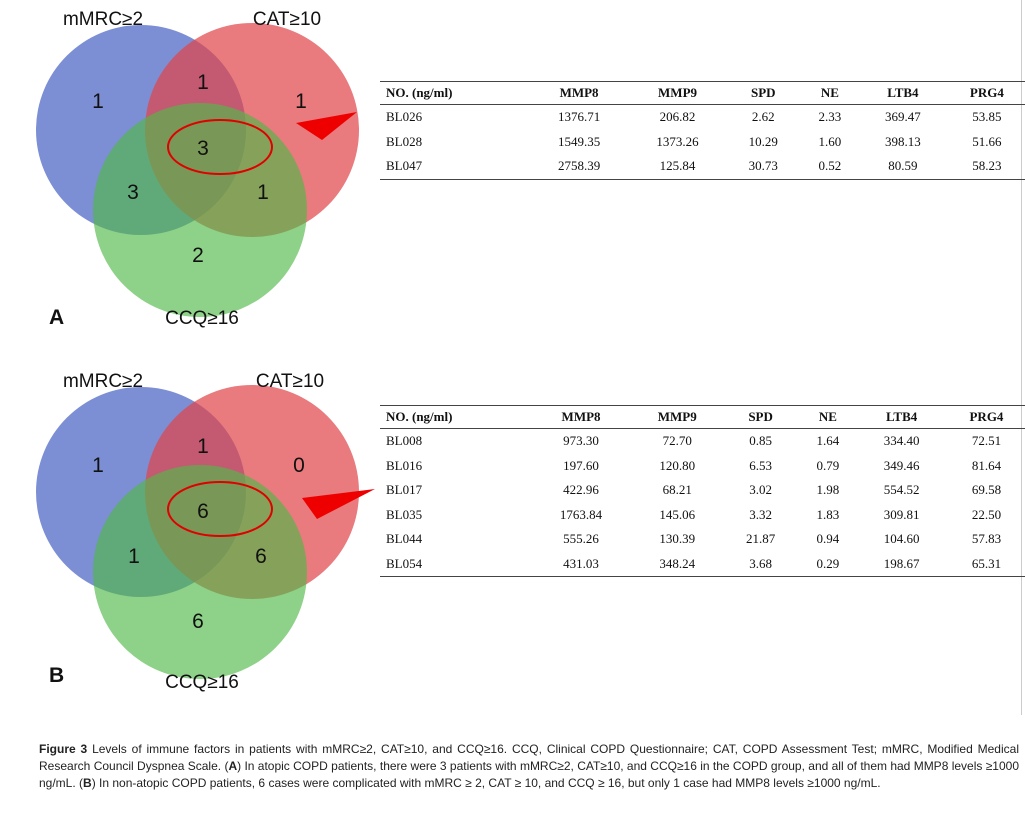 The image size is (1025, 827). What do you see at coordinates (56, 317) in the screenshot?
I see `panel-label-a: A` at bounding box center [56, 317].